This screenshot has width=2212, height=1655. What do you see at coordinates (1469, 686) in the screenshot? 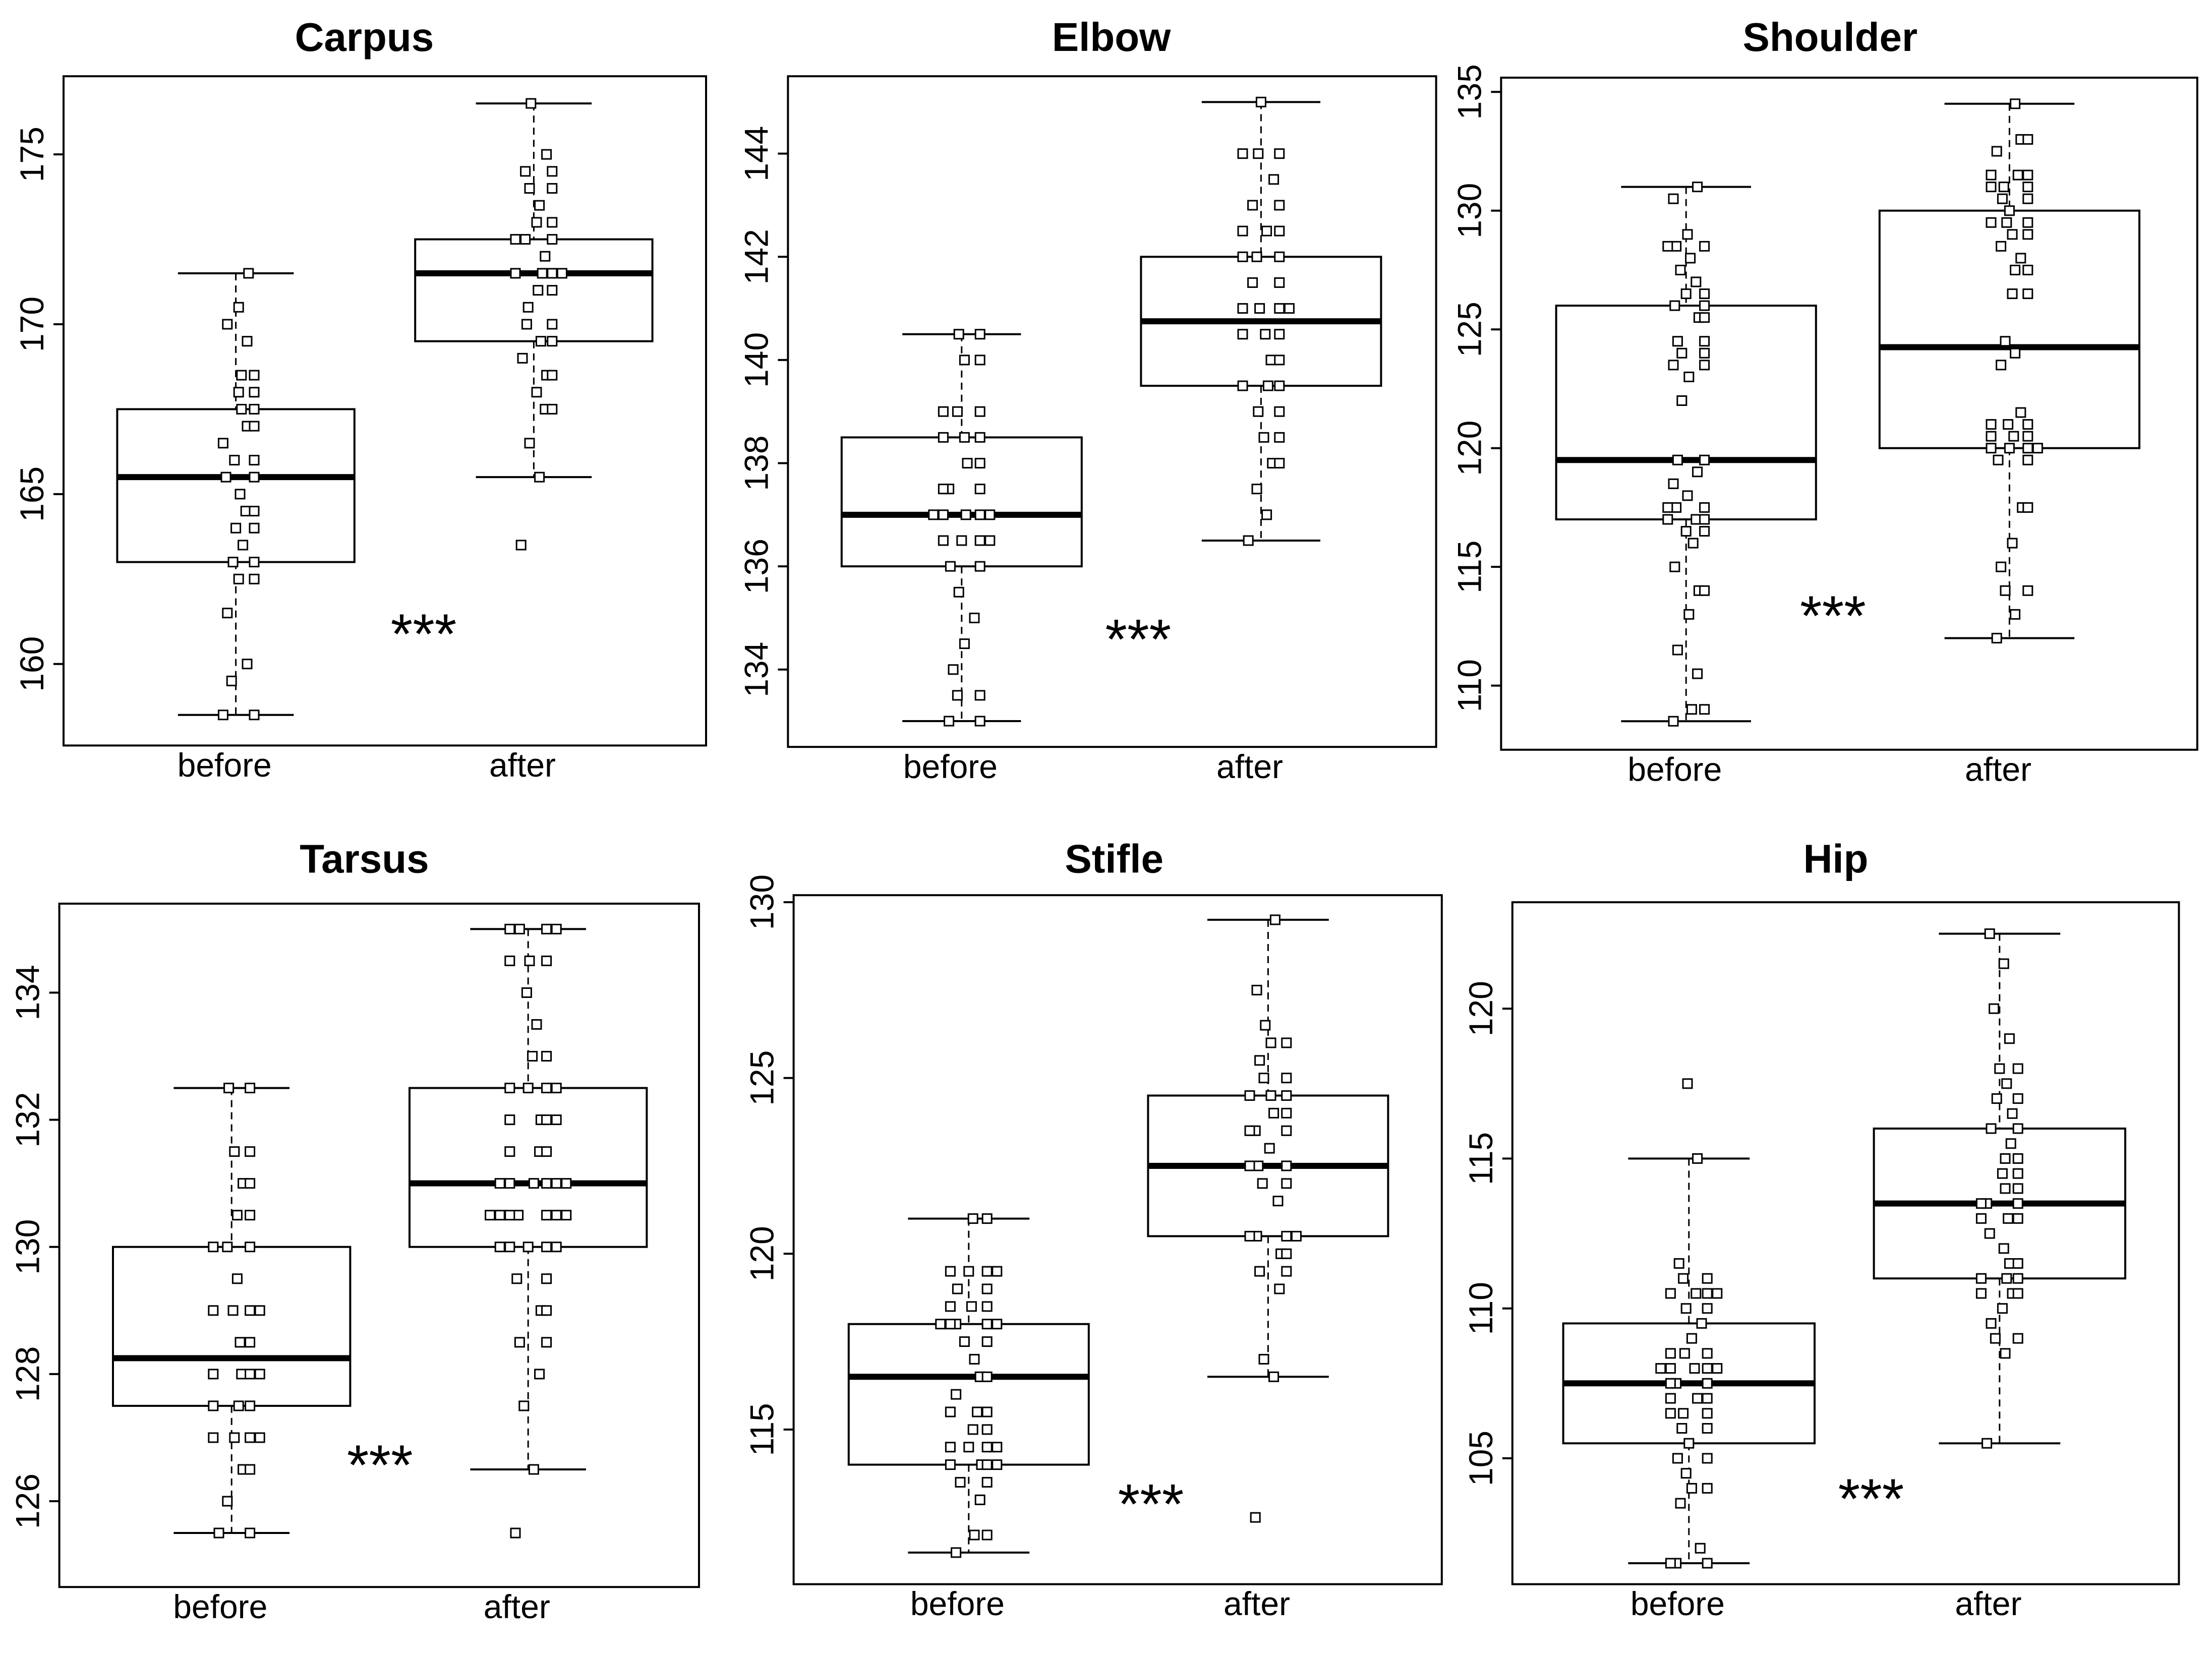
I see `y-tick-label: 110` at bounding box center [1469, 686].